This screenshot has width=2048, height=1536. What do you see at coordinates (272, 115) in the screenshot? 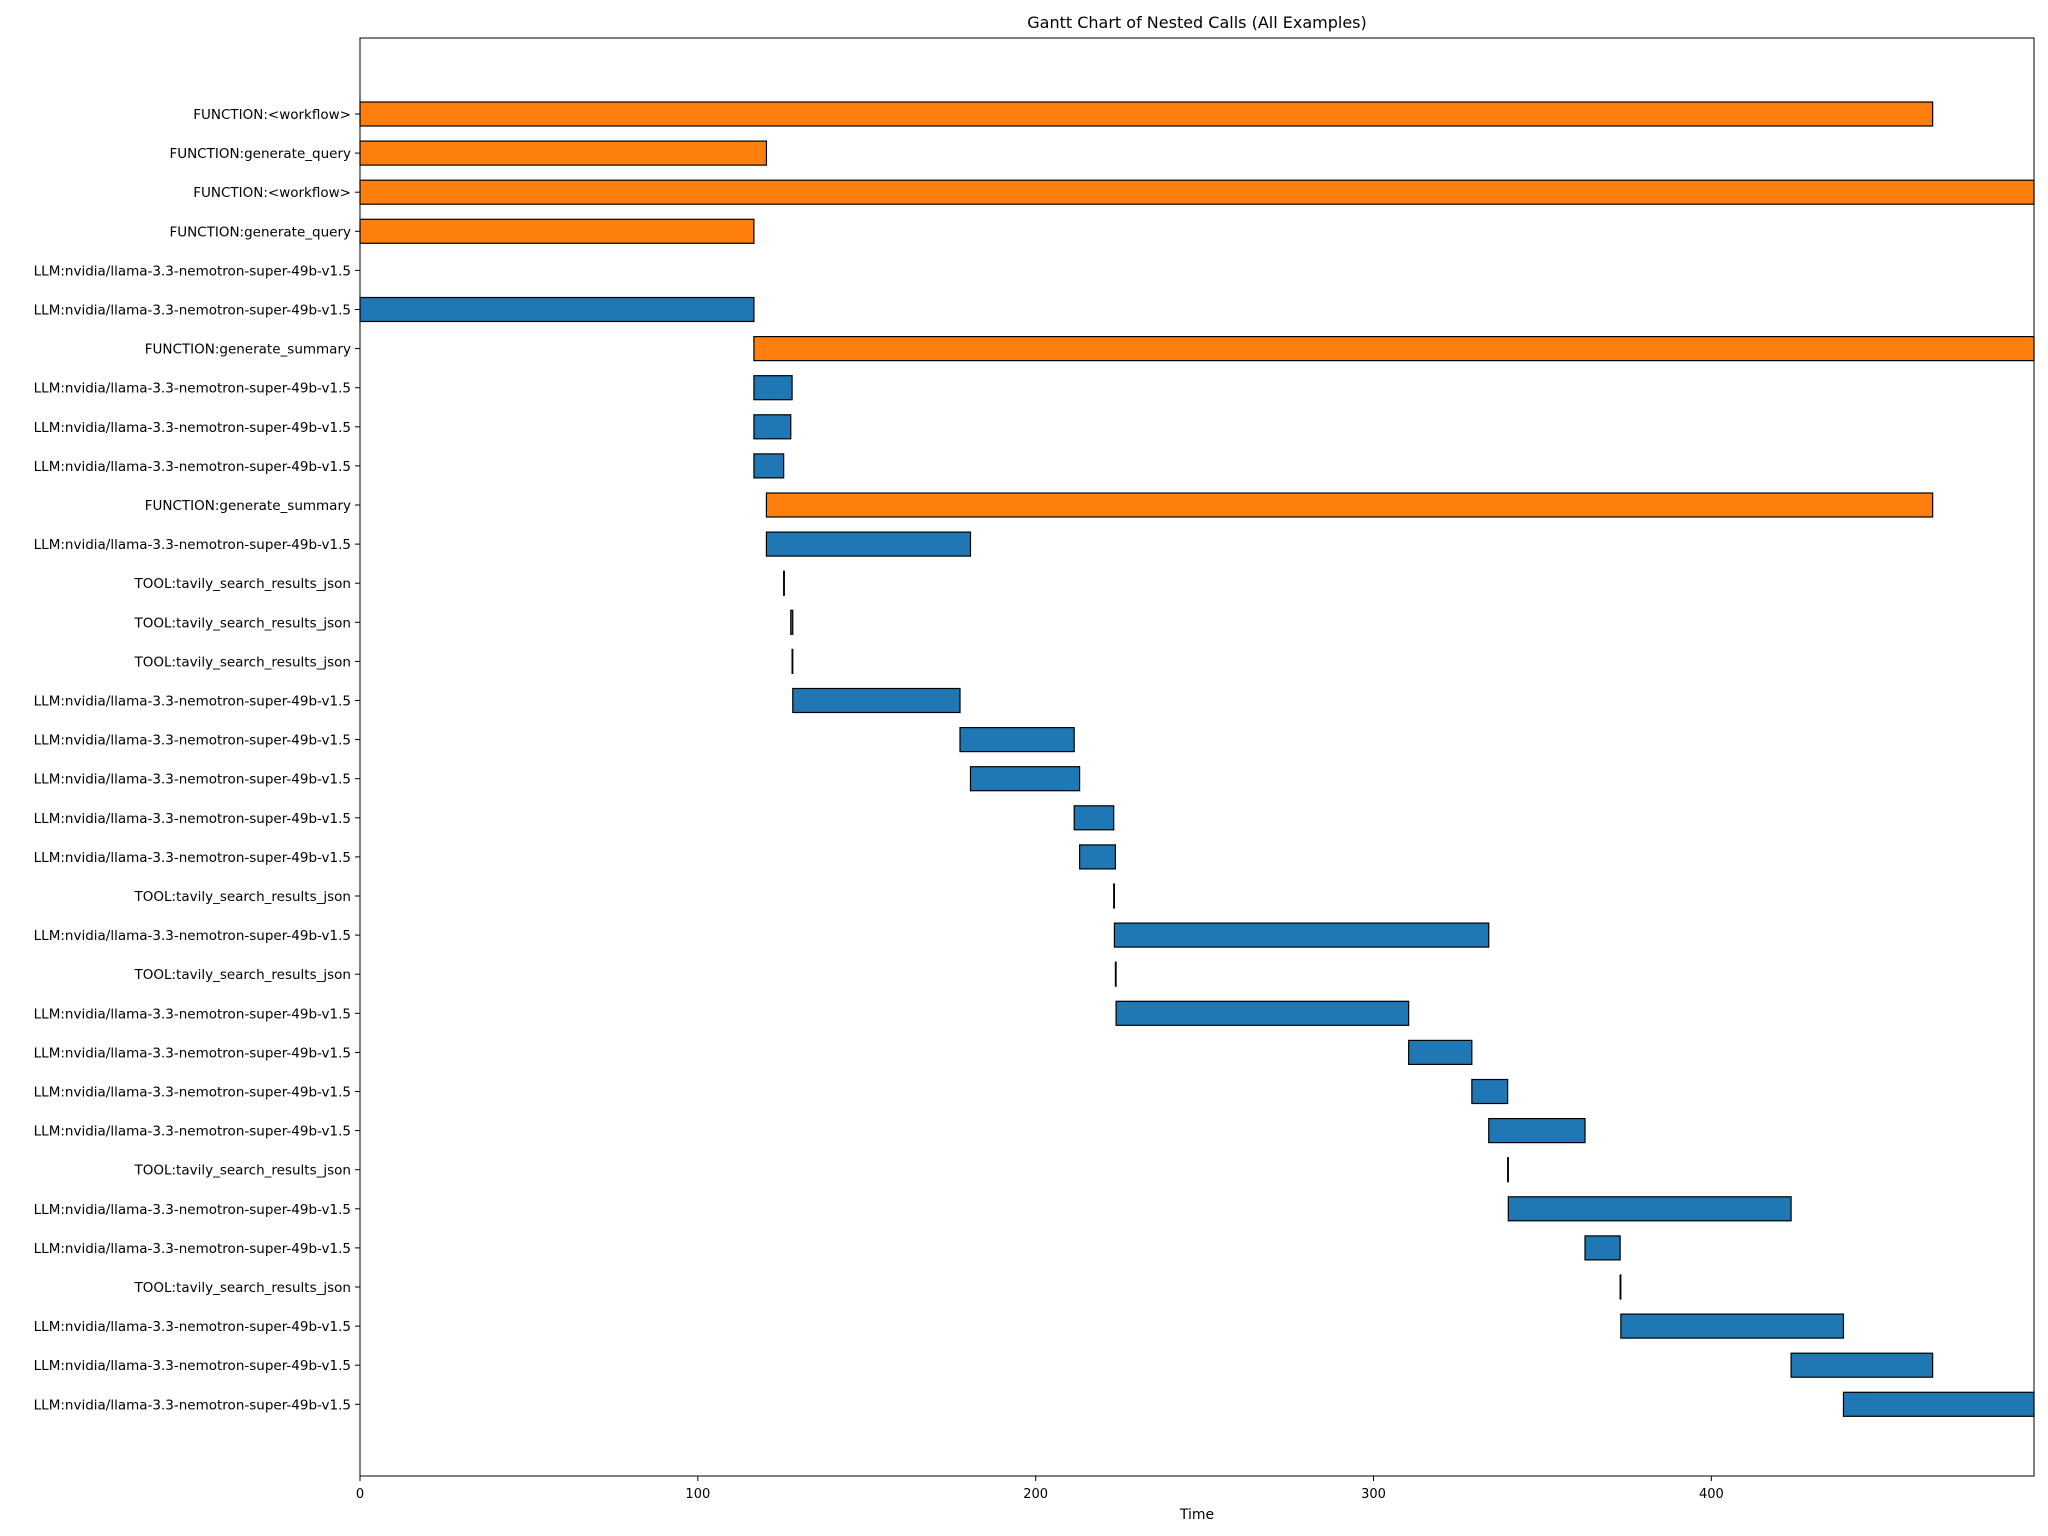
I see `row-label-1: FUNCTION:<workflow>` at bounding box center [272, 115].